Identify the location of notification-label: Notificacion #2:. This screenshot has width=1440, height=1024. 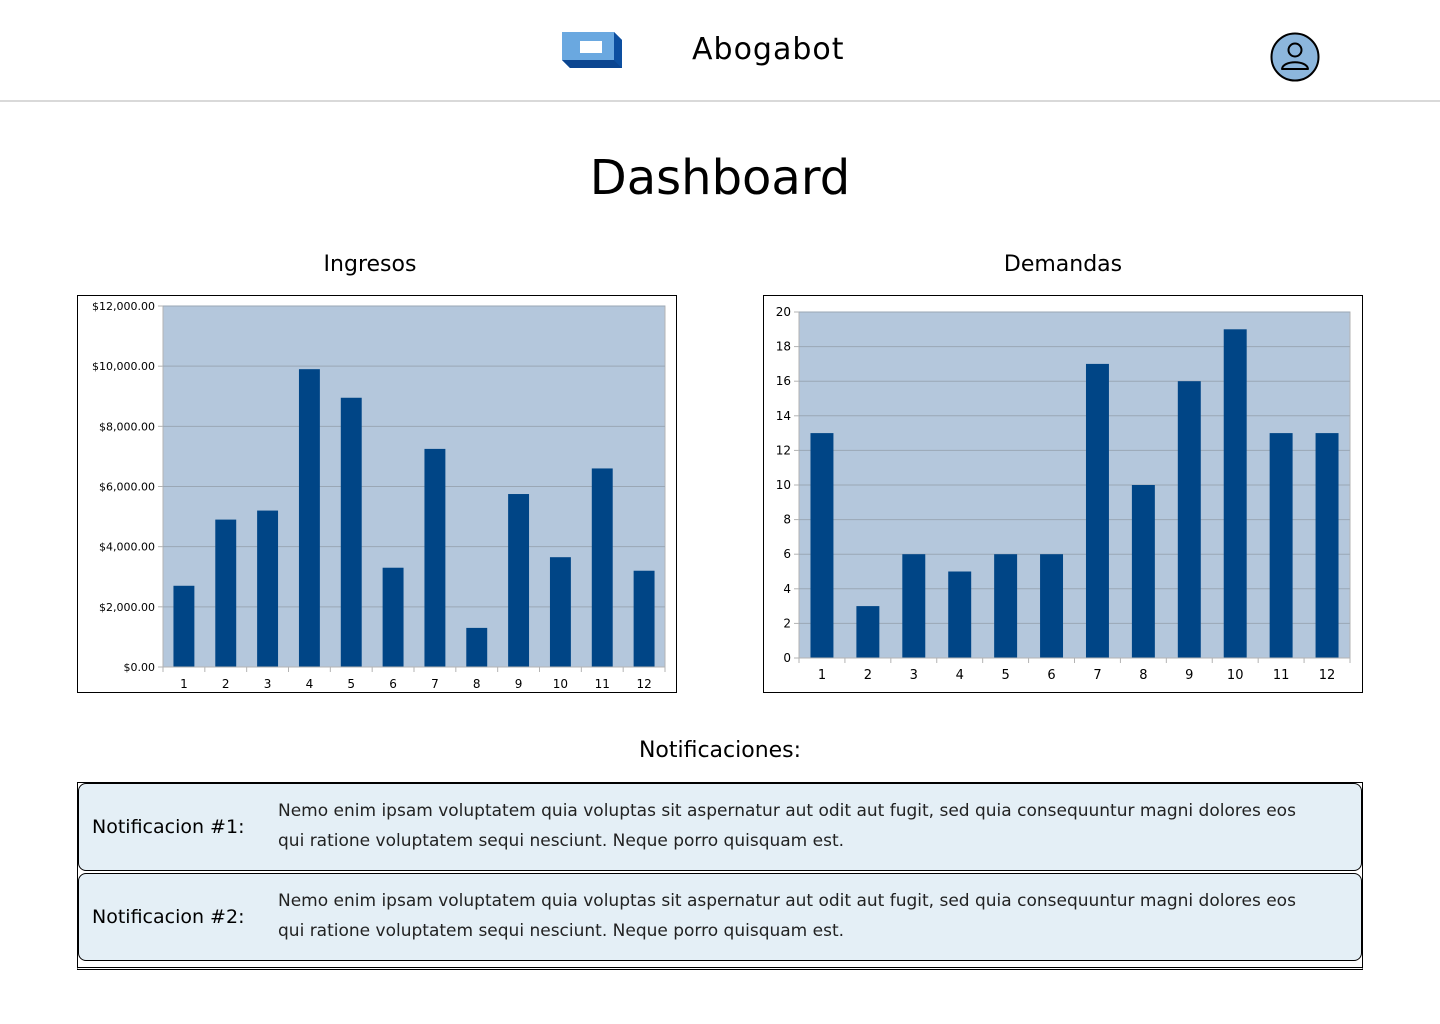
(168, 917).